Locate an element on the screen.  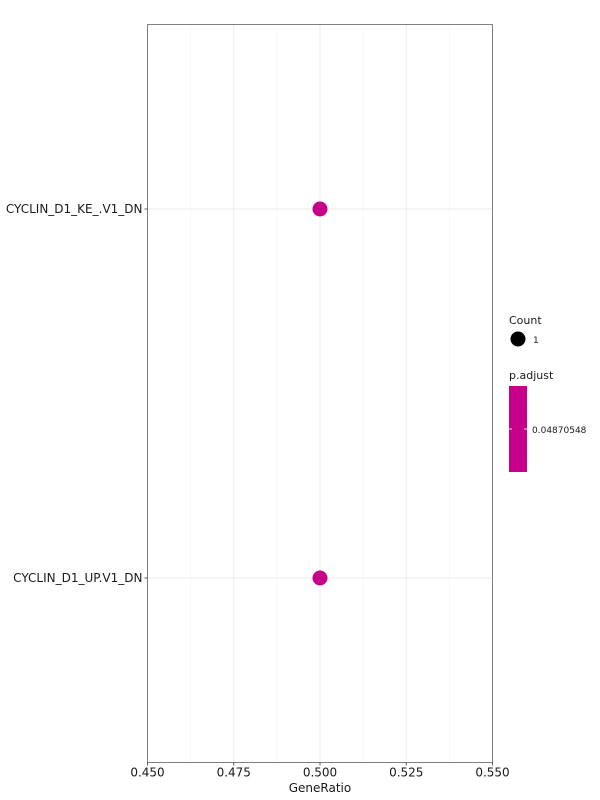
x-tick-label: 0.450 is located at coordinates (147, 773).